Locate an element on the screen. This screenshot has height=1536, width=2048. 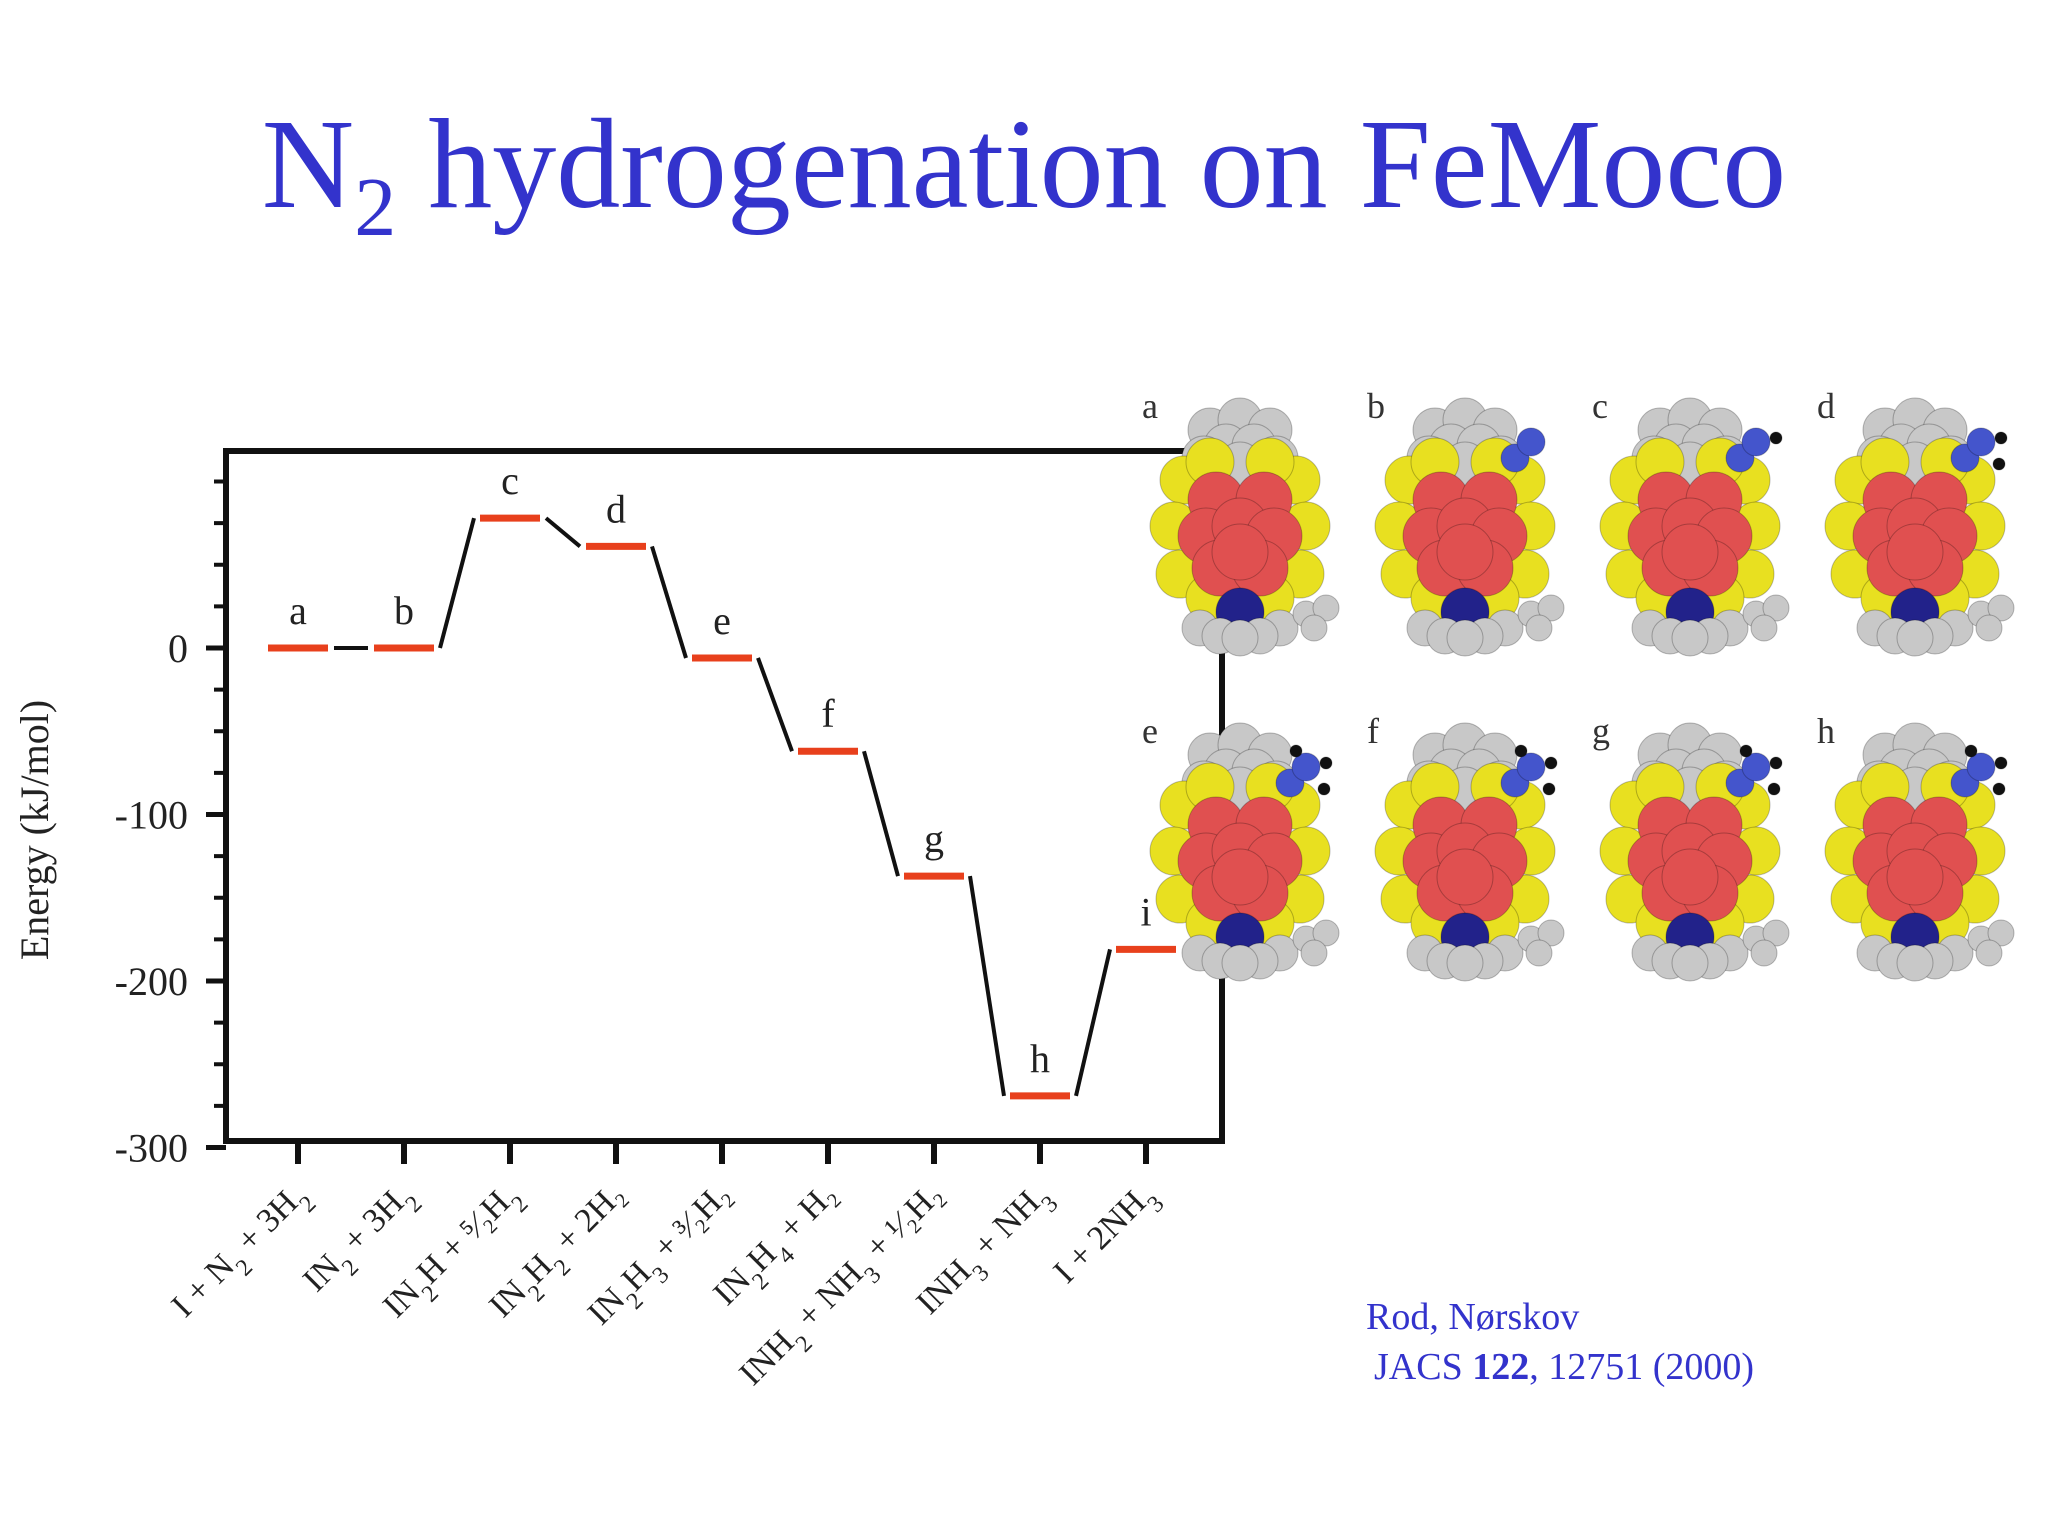
structure-label-e: e is located at coordinates (1150, 731).